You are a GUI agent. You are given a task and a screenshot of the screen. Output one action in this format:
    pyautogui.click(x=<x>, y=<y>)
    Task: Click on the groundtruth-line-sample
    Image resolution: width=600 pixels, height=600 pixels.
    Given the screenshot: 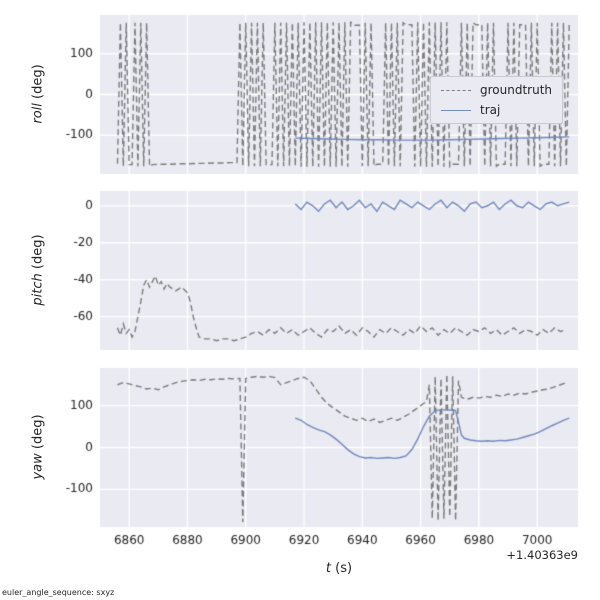 What is the action you would take?
    pyautogui.click(x=456, y=90)
    